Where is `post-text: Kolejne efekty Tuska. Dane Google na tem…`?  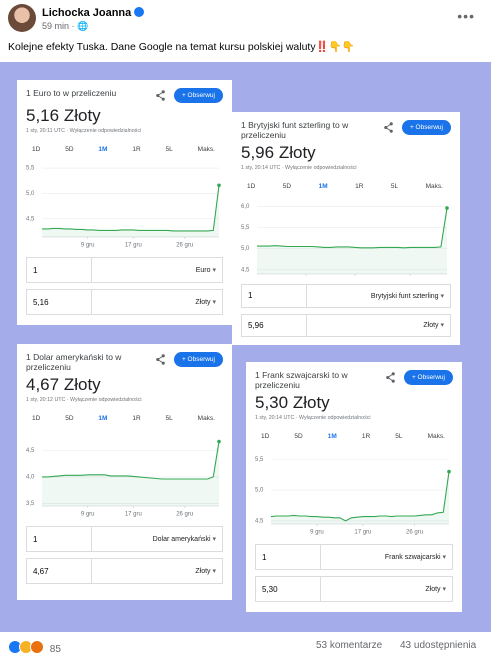
post-text: Kolejne efekty Tuska. Dane Google na tem… is located at coordinates (181, 47).